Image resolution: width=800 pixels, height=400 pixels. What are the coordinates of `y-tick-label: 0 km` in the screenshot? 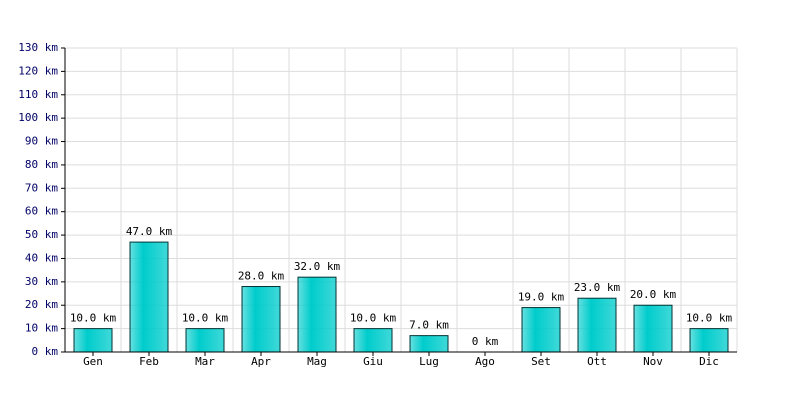 It's located at (45, 351).